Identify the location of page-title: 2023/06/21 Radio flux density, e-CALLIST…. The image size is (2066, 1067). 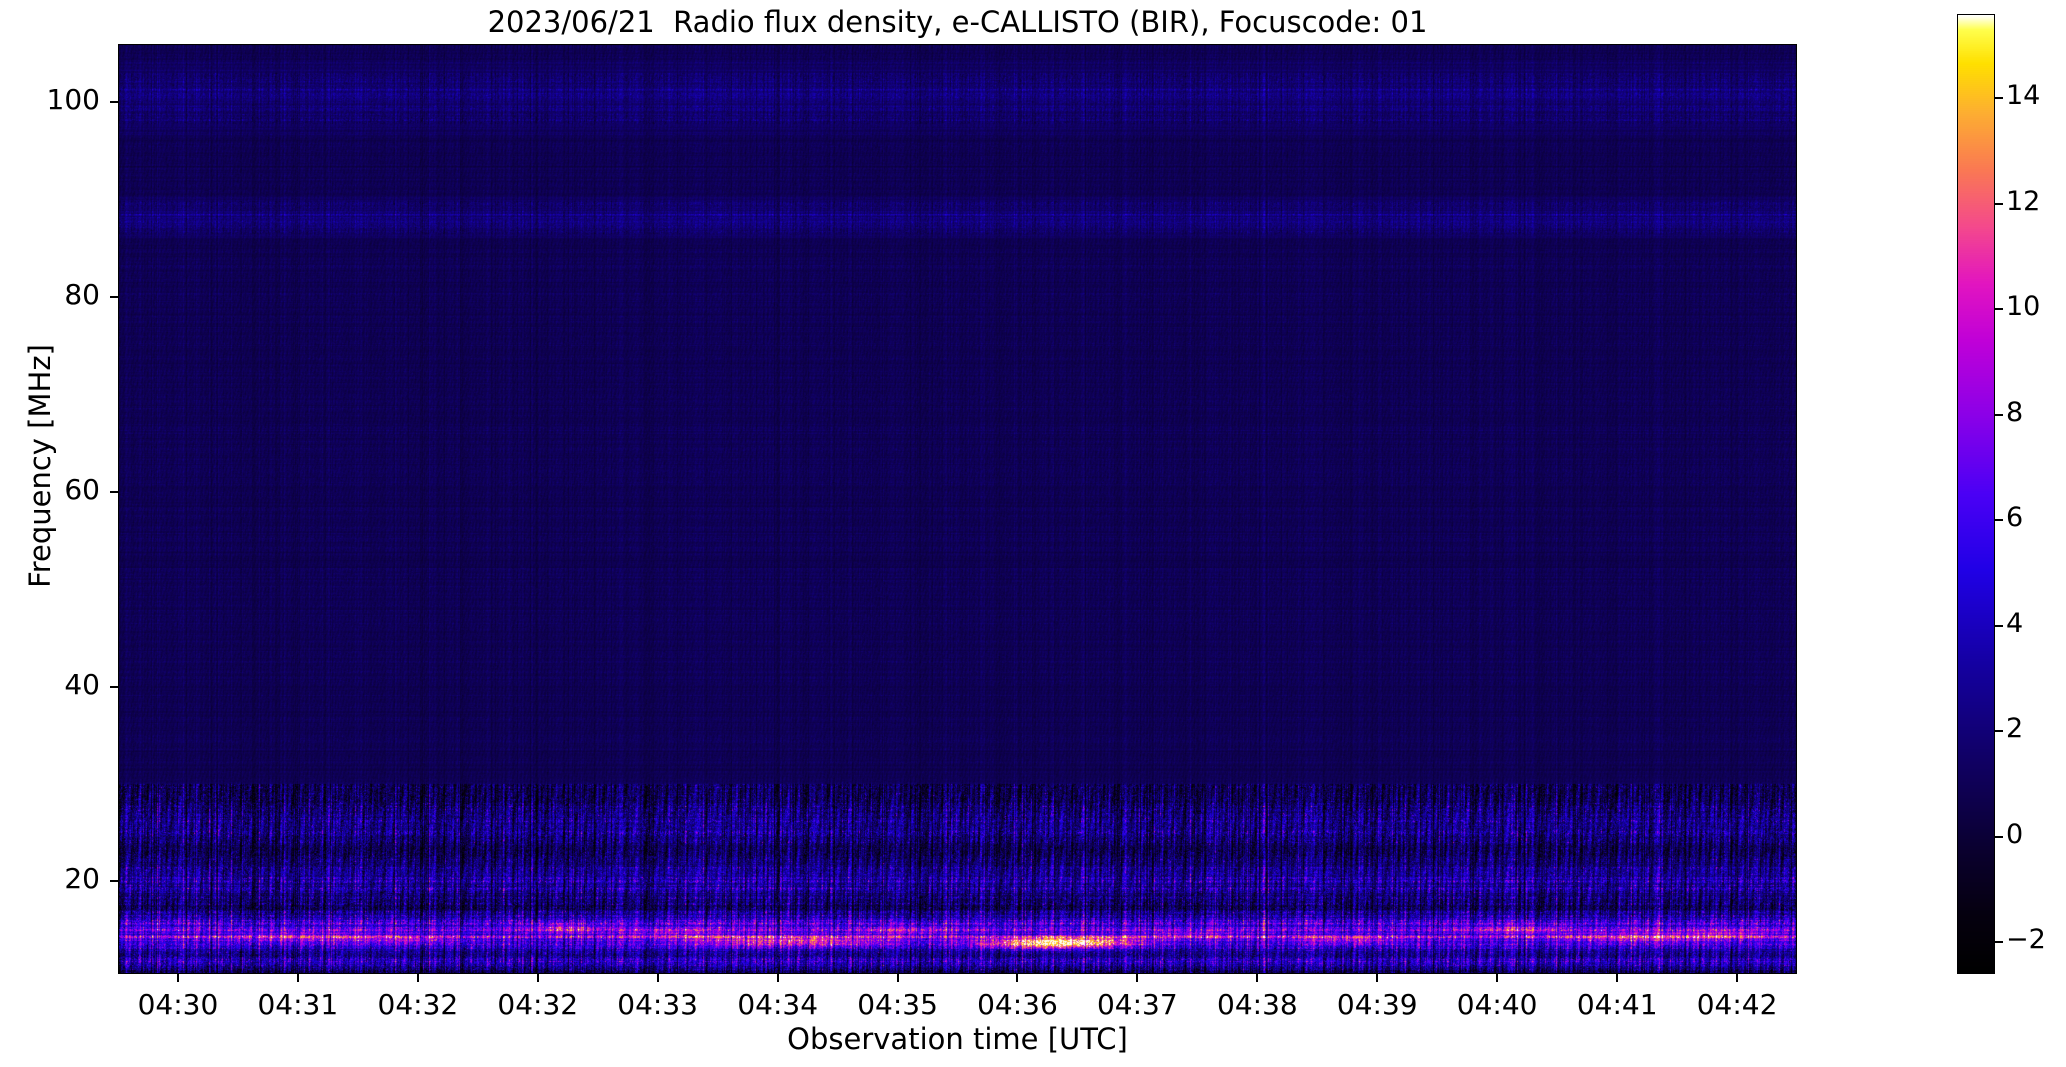
(957, 22).